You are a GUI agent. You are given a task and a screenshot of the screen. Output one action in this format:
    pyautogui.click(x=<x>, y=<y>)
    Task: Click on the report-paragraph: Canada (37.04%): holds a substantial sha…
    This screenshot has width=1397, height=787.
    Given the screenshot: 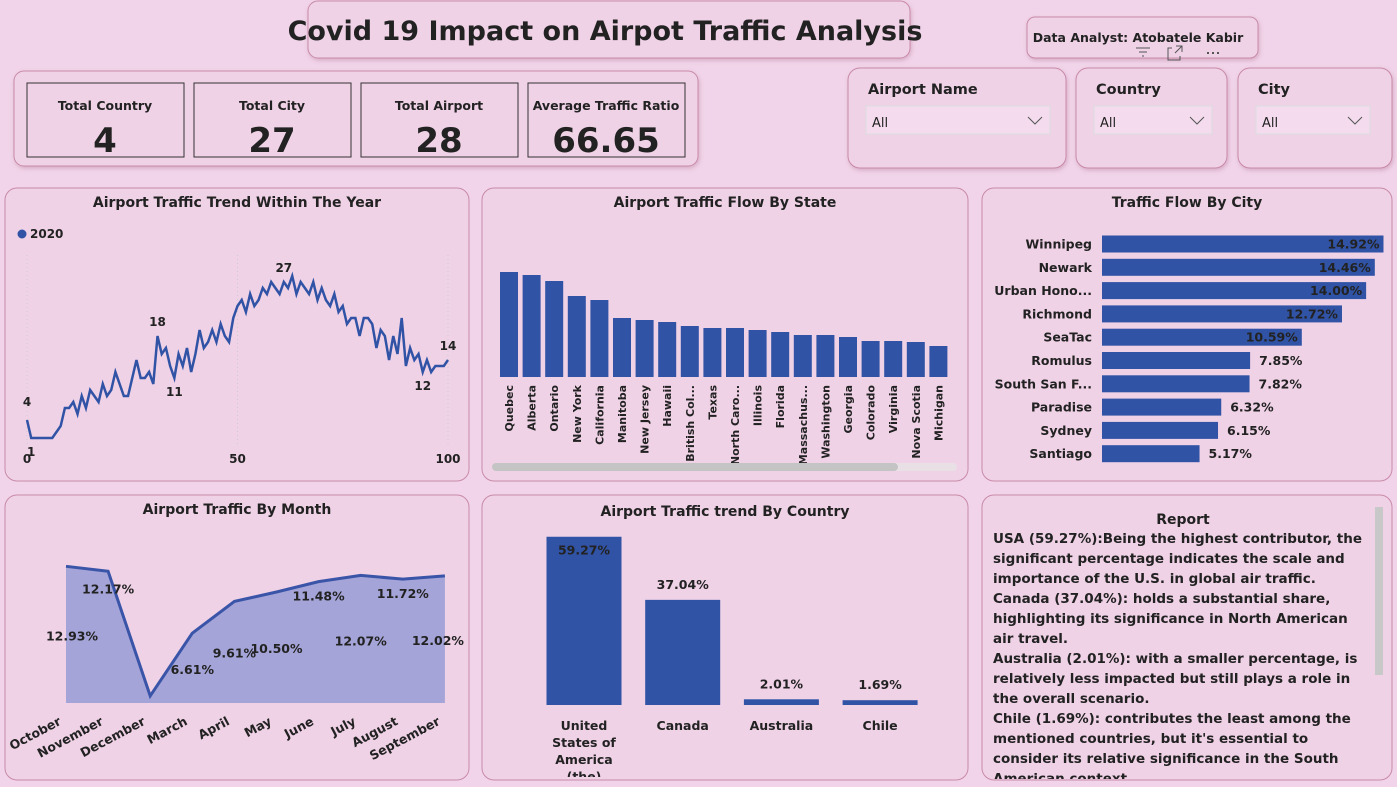 What is the action you would take?
    pyautogui.click(x=1170, y=619)
    